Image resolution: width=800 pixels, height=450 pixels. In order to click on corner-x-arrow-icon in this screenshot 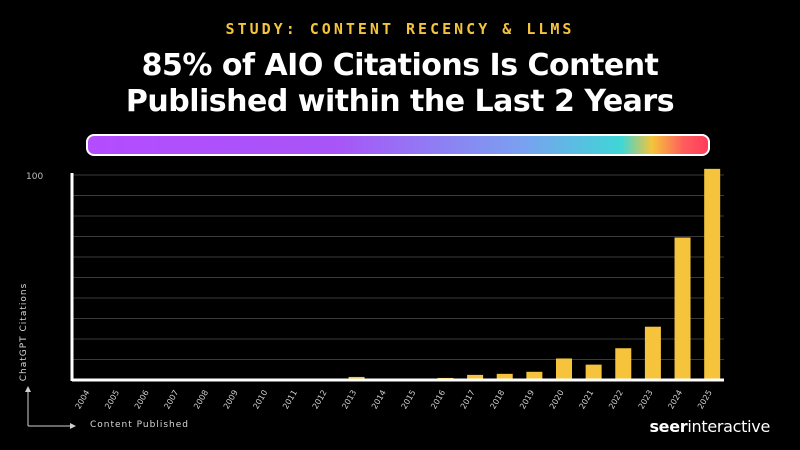, I will do `click(73, 426)`.